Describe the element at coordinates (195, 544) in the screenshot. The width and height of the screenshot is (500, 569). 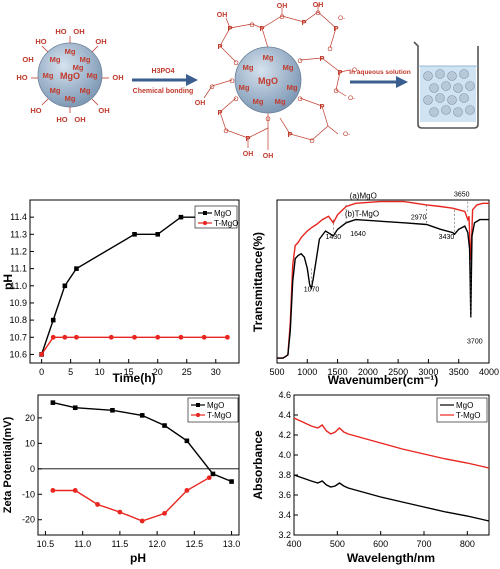
I see `x-tick-label: 12.5` at that location.